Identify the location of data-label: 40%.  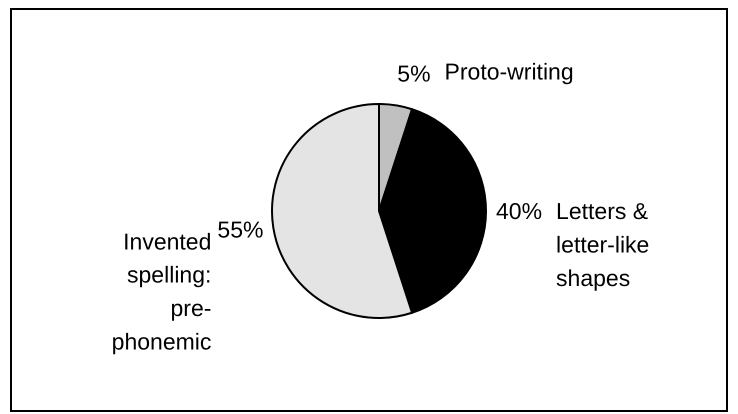
(519, 211).